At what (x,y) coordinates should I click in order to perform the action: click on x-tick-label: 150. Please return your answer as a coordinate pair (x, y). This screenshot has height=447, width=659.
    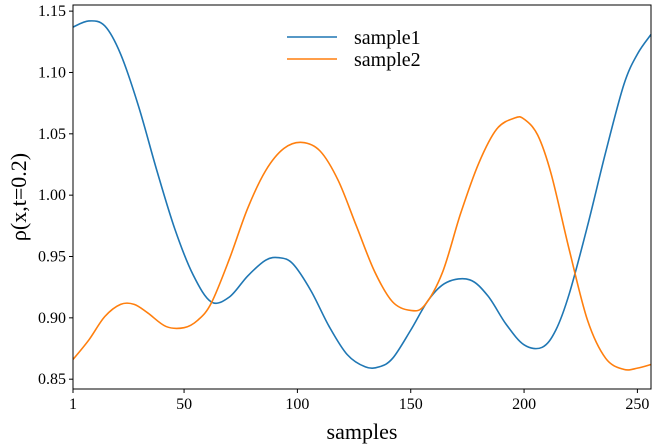
    Looking at the image, I should click on (411, 404).